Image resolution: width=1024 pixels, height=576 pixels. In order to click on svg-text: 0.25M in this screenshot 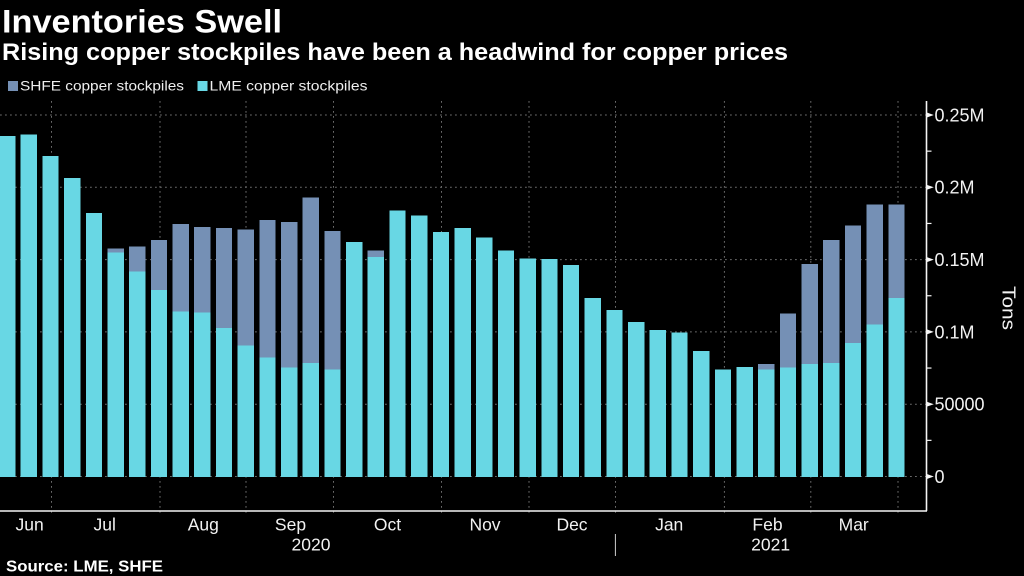, I will do `click(960, 115)`.